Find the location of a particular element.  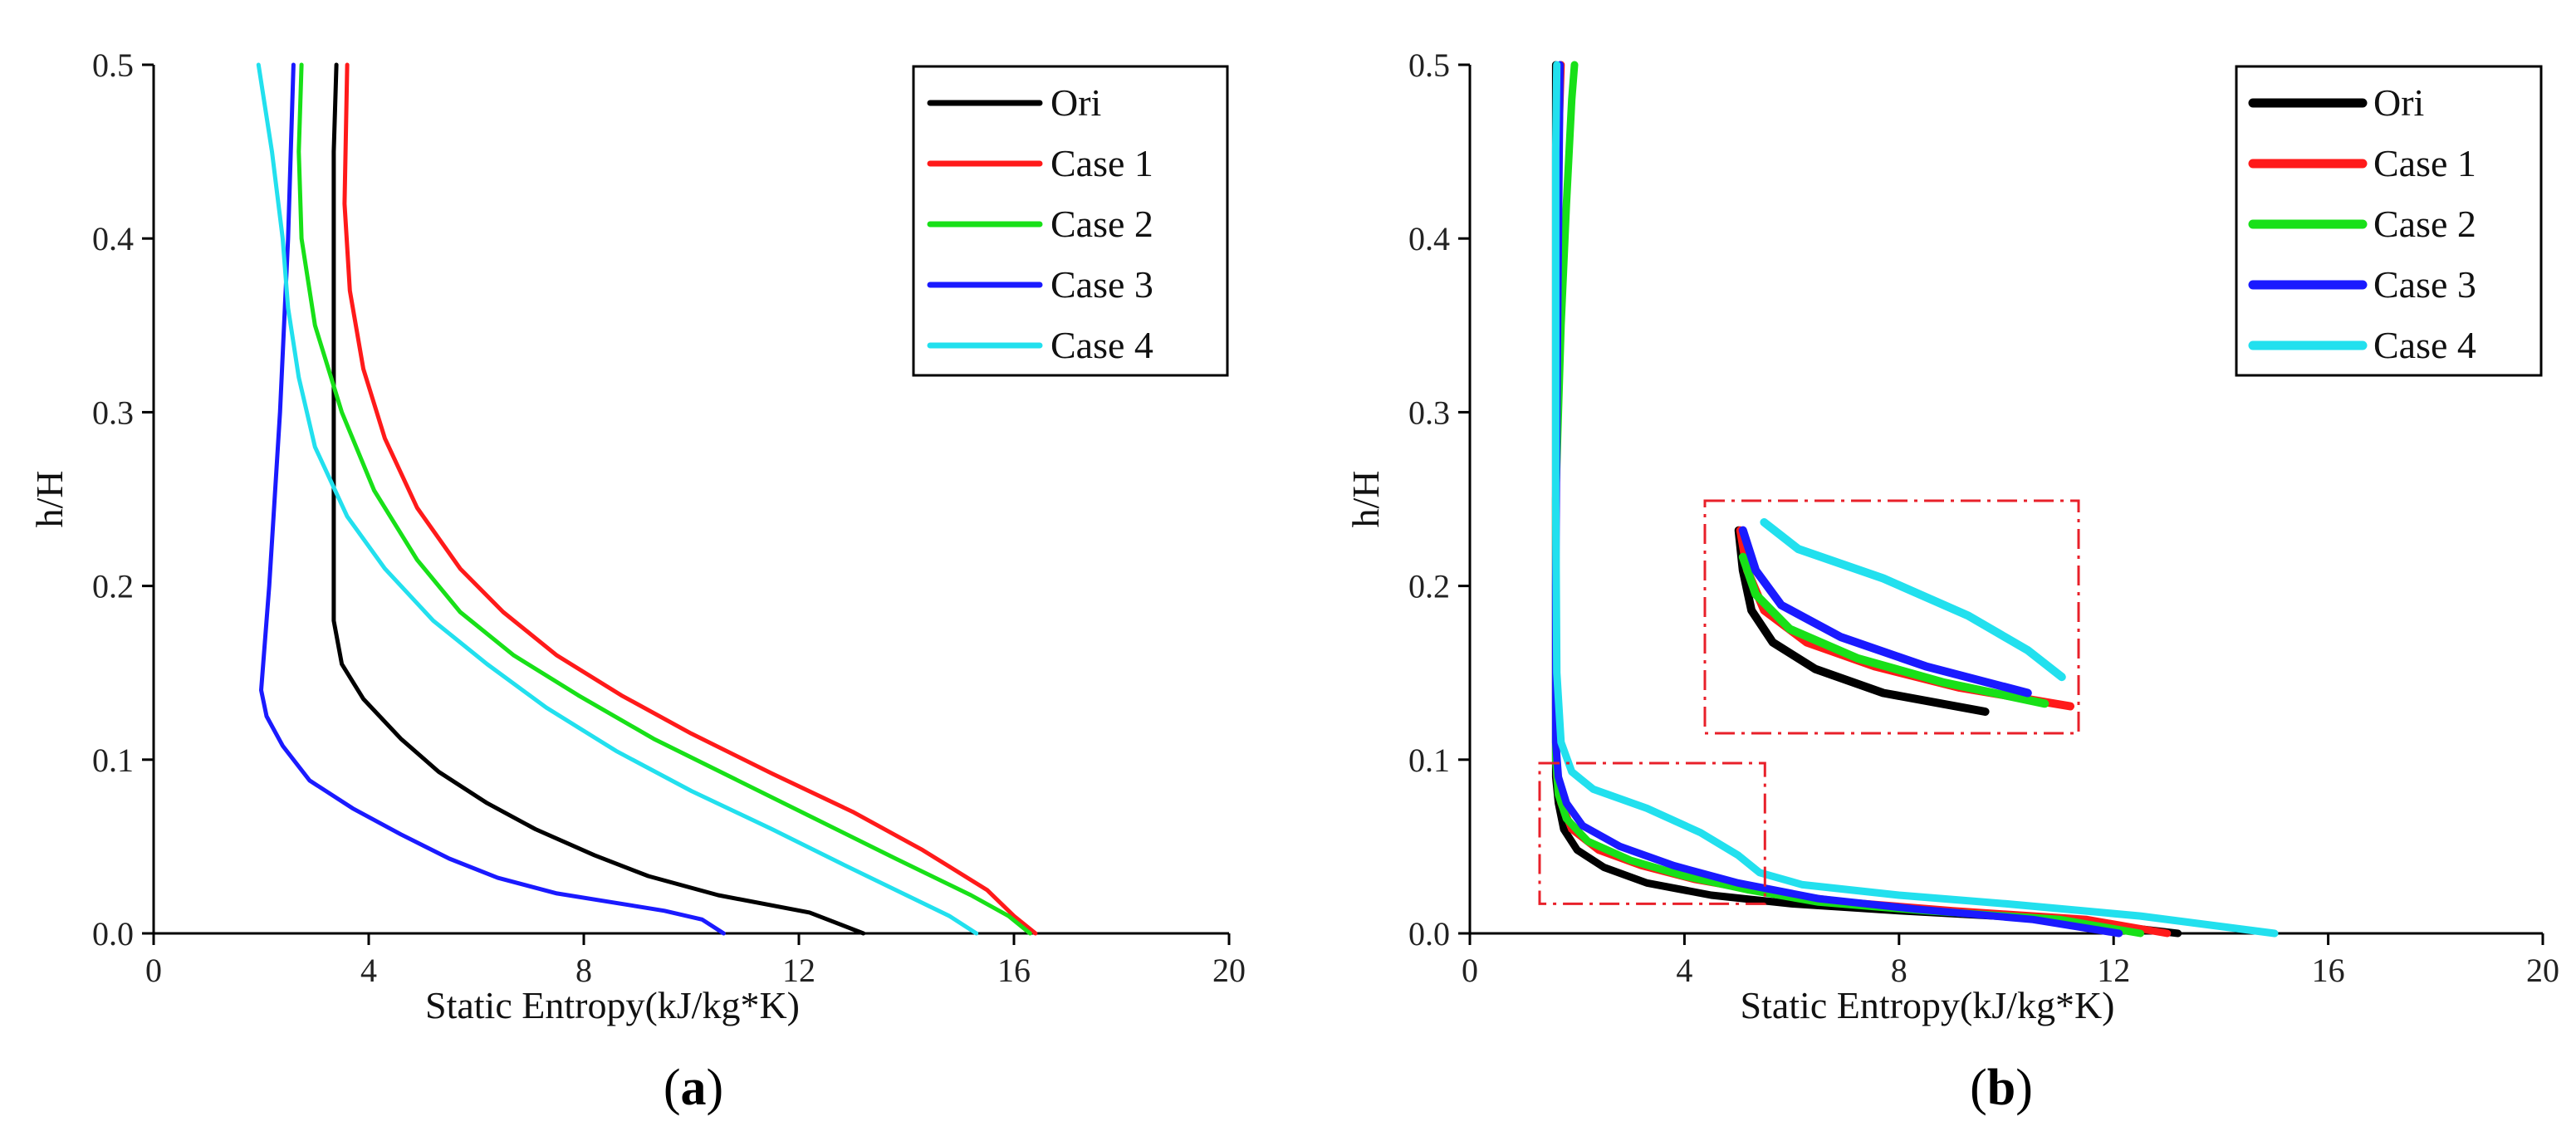

zoom-inset-frame is located at coordinates (1891, 617).